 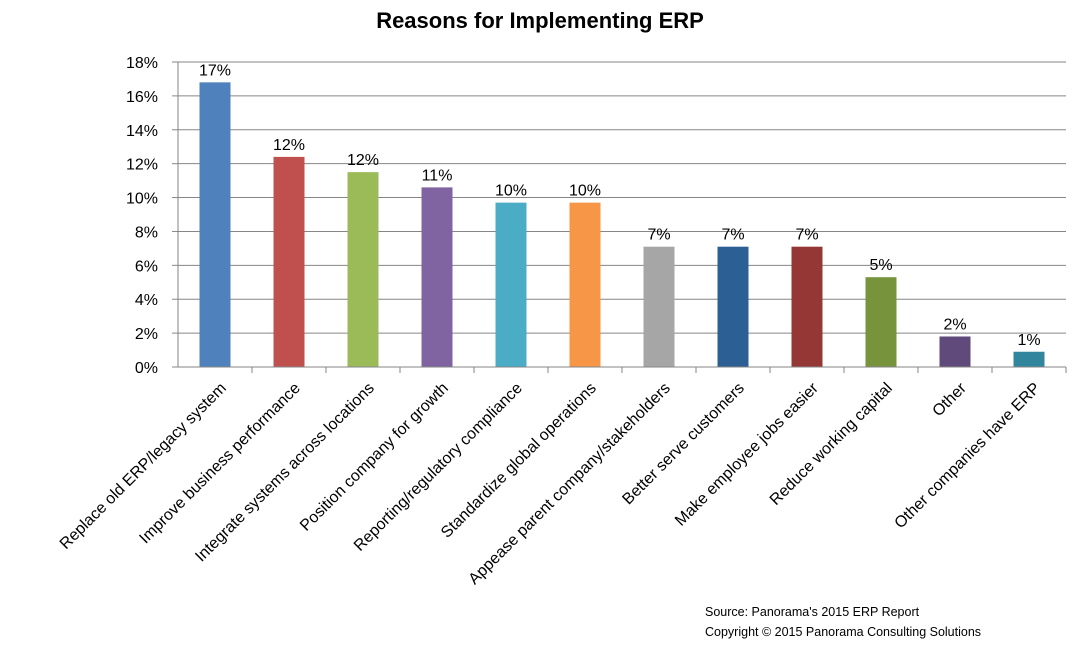 I want to click on category-label: Make employee jobs easier, so click(x=747, y=454).